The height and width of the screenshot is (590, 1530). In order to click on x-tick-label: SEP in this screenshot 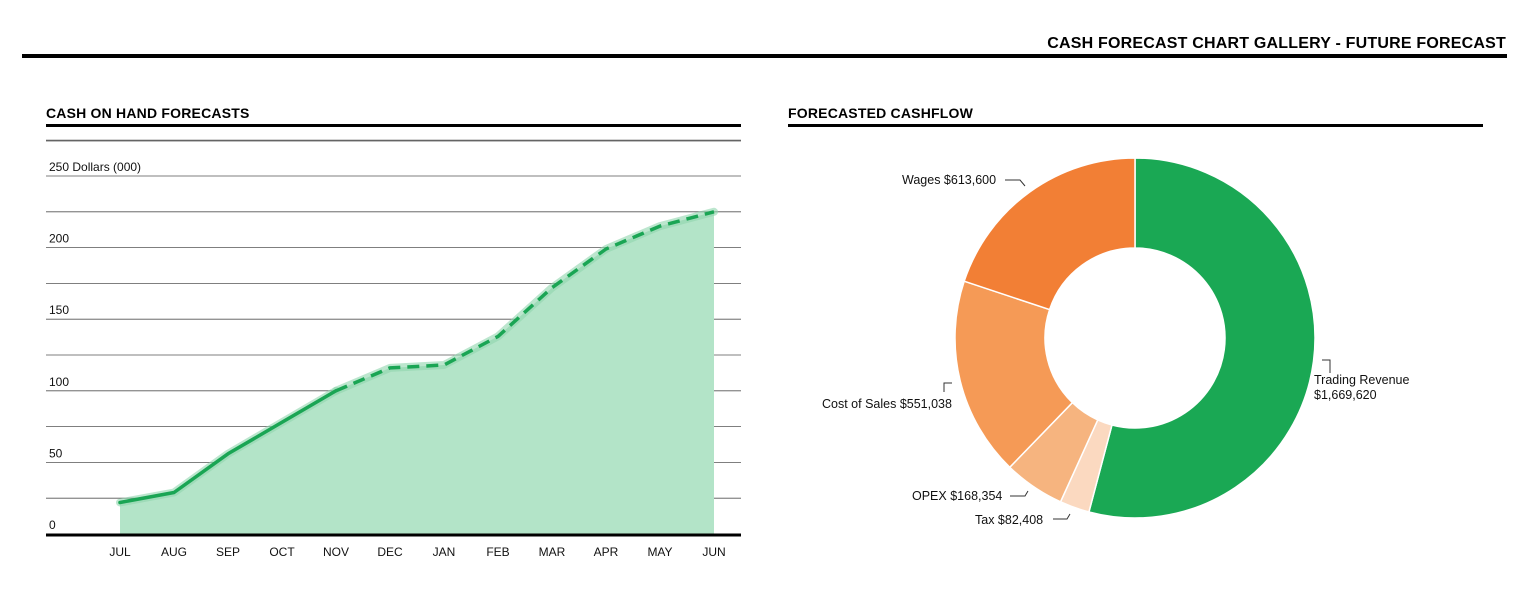, I will do `click(228, 552)`.